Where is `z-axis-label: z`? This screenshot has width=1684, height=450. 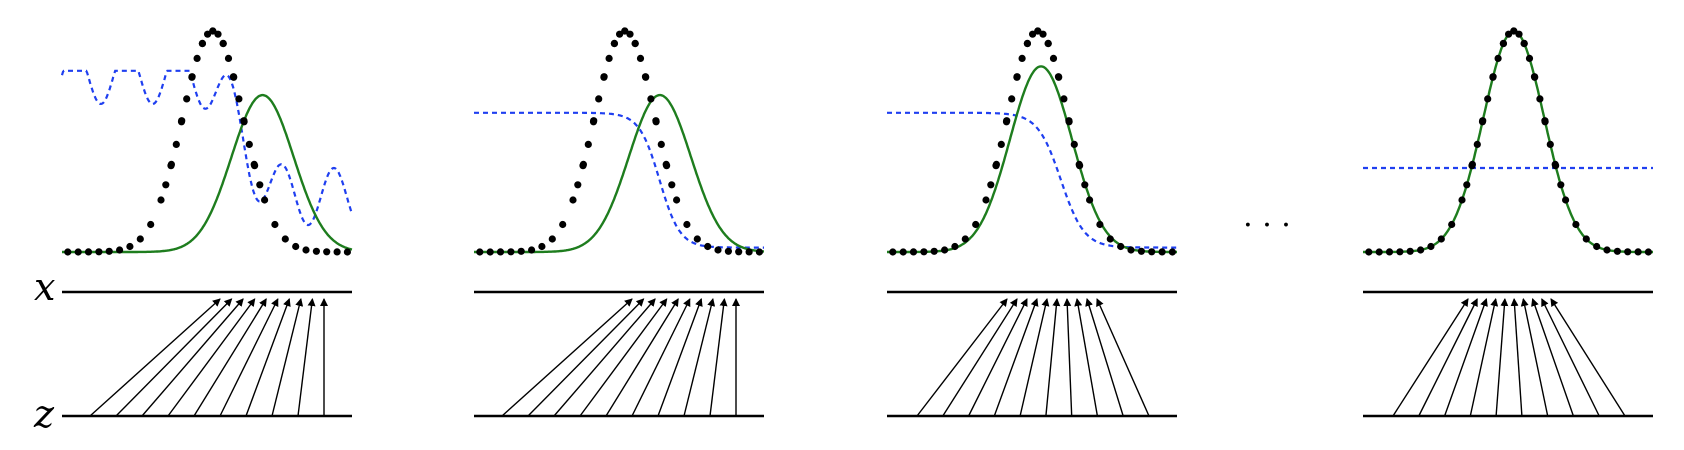
z-axis-label: z is located at coordinates (44, 414).